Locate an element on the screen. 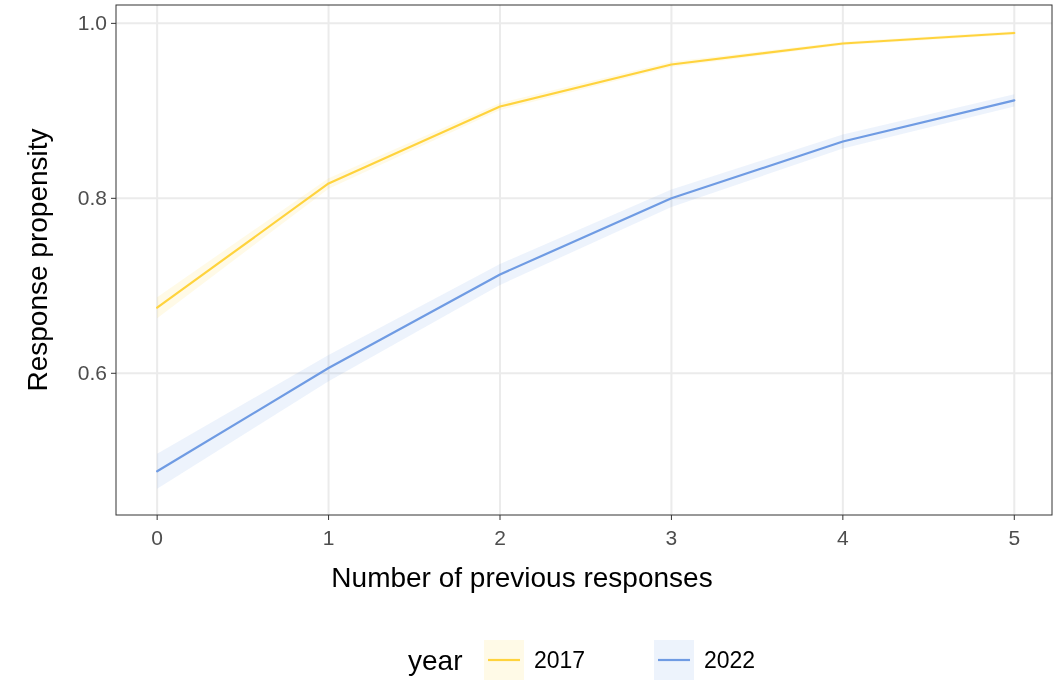 This screenshot has width=1053, height=680. x-tick-label: 0 is located at coordinates (157, 537).